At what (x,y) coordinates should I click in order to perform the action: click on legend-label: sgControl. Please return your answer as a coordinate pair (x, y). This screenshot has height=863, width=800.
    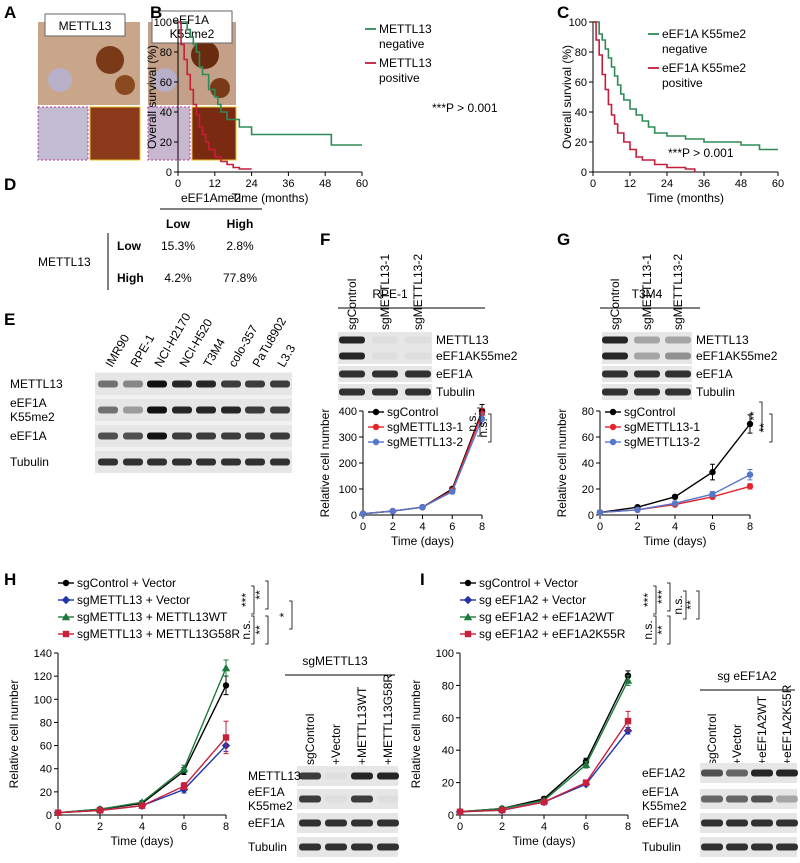
    Looking at the image, I should click on (649, 412).